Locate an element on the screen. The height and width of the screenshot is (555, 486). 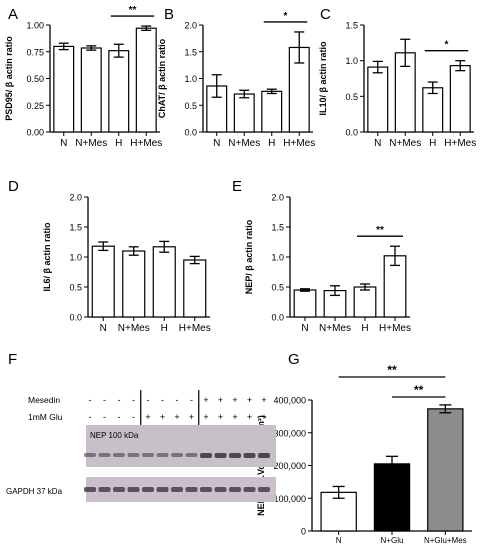
blot-sign-glu: - is located at coordinates (104, 417).